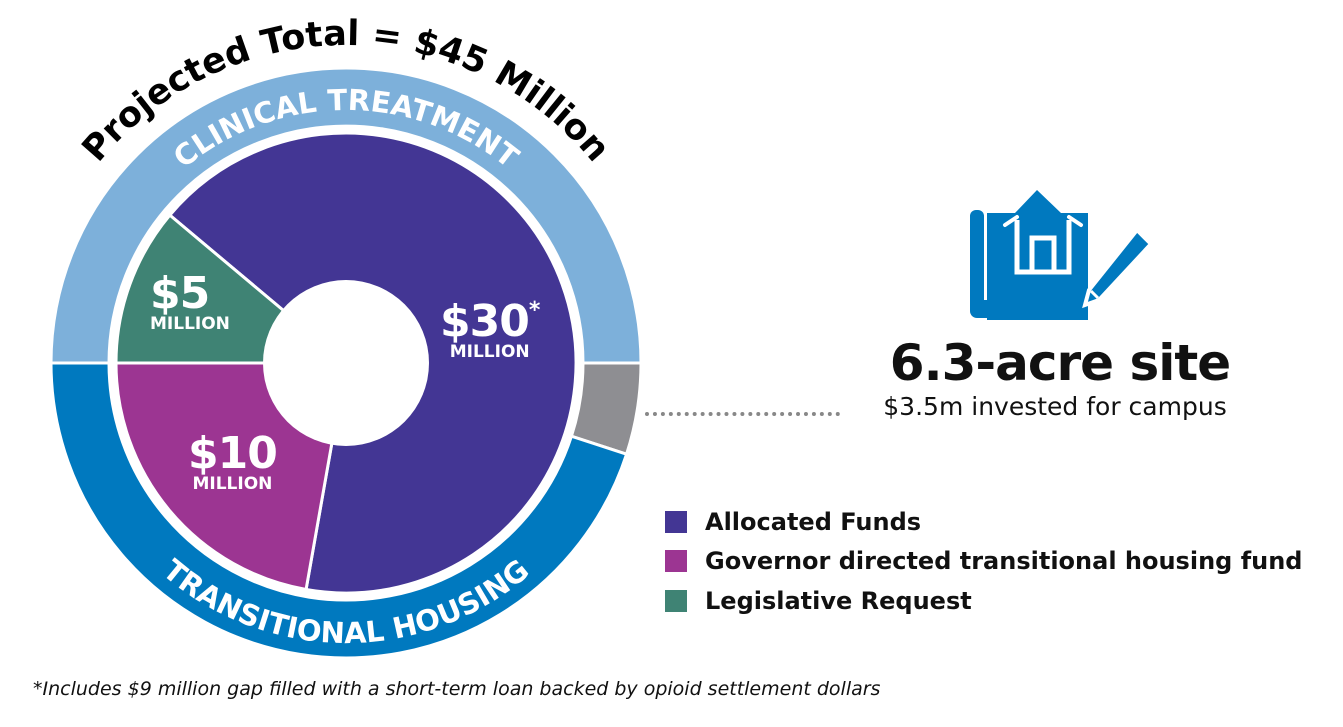 Image resolution: width=1343 pixels, height=727 pixels. What do you see at coordinates (838, 601) in the screenshot?
I see `legend-label: Legislative Request` at bounding box center [838, 601].